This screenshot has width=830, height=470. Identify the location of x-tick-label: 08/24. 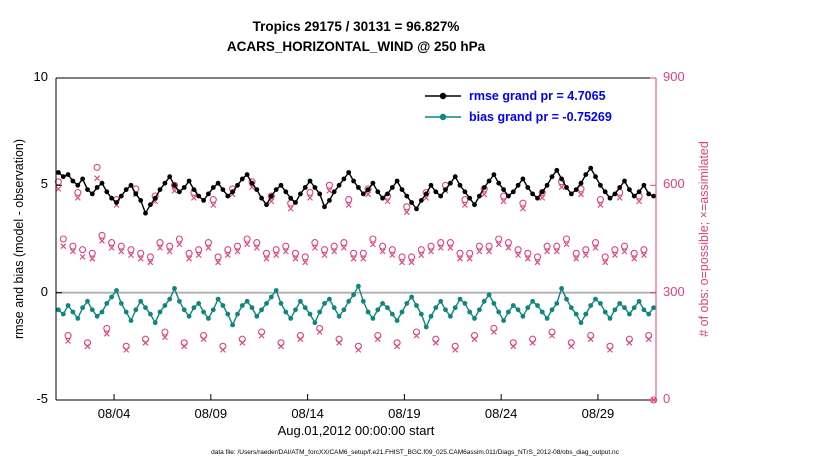
(501, 413).